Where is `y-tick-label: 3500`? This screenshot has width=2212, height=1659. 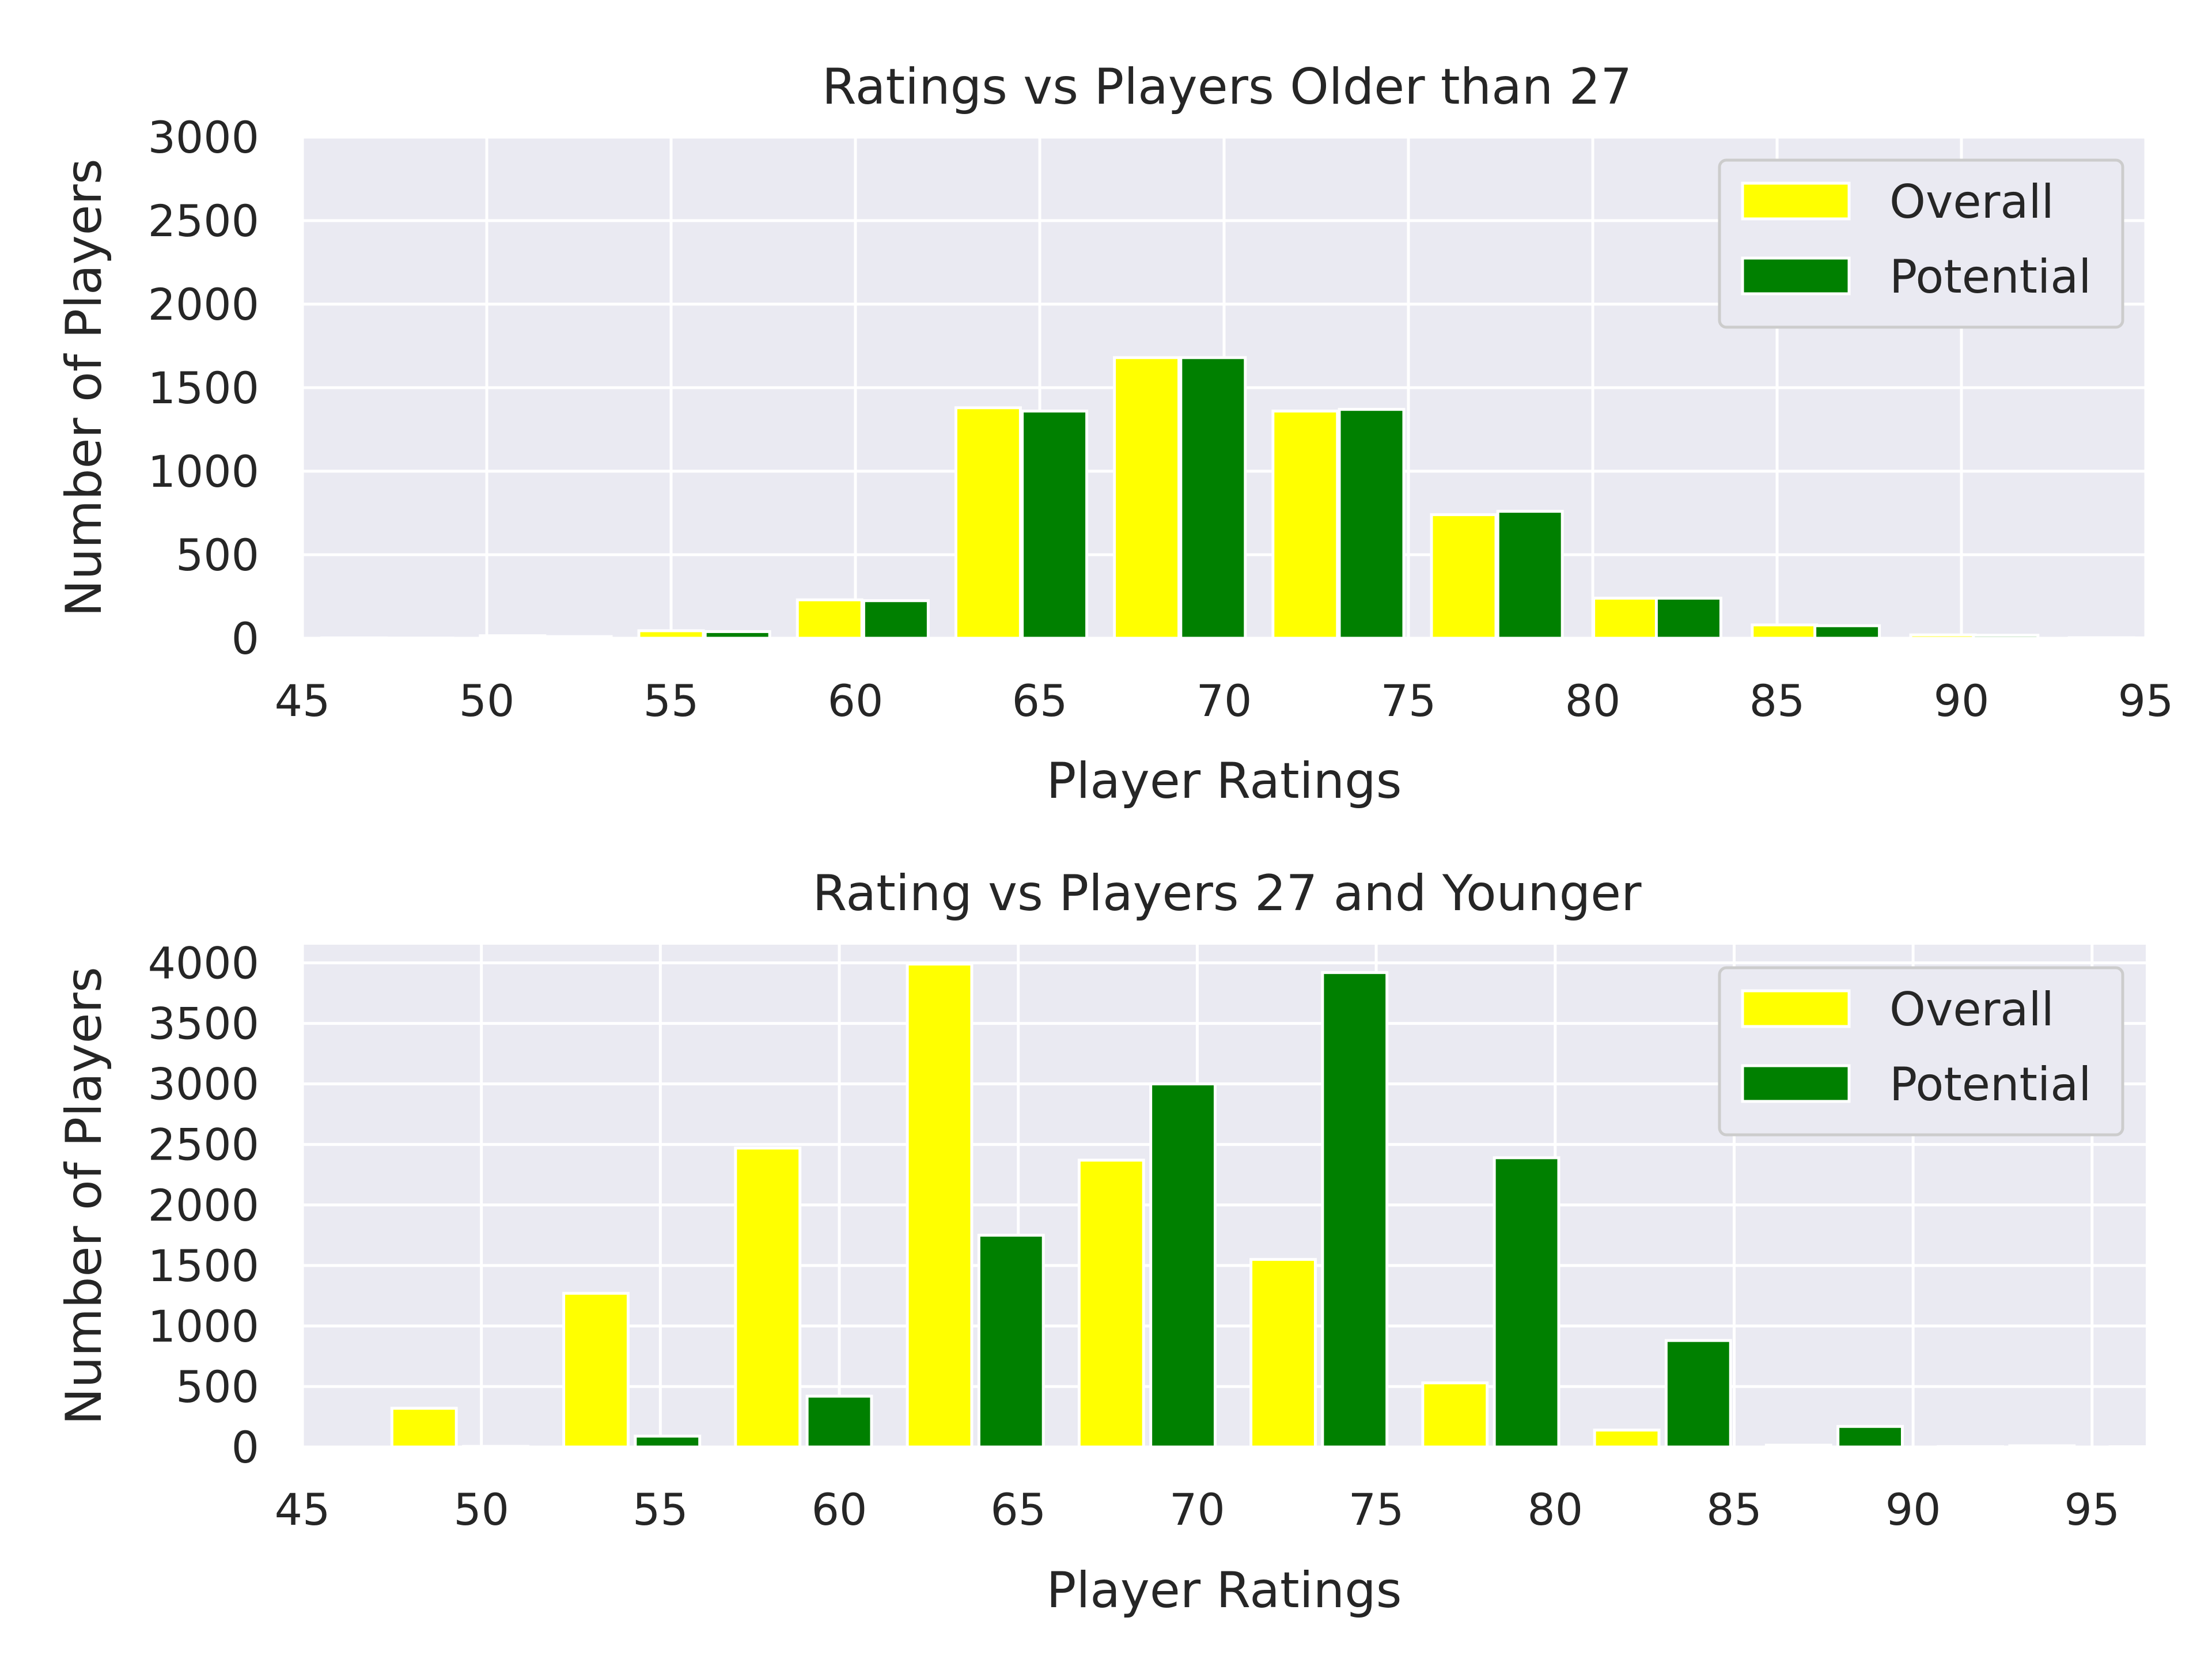
y-tick-label: 3500 is located at coordinates (203, 1024).